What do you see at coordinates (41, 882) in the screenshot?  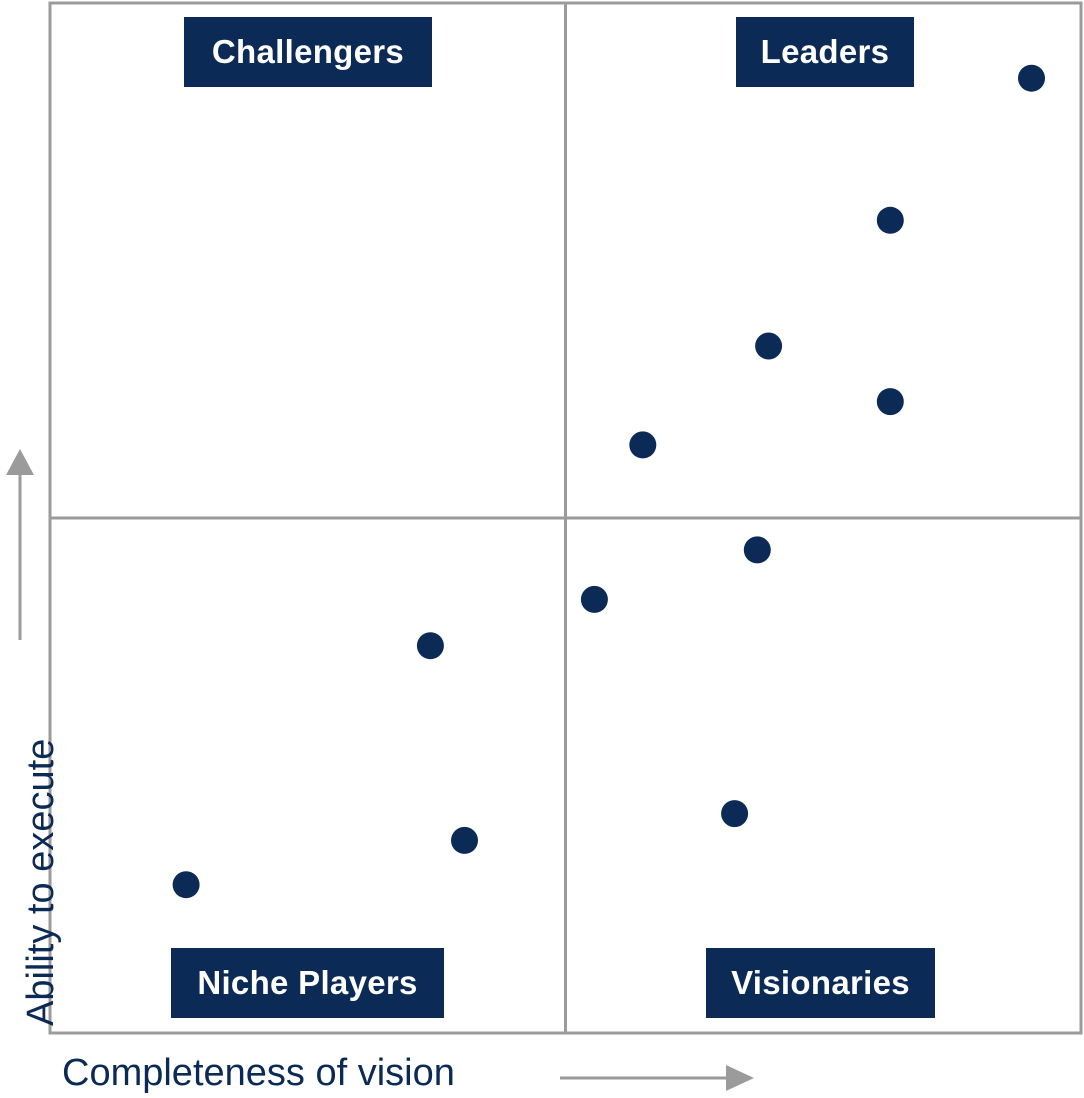 I see `y-axis-label: Ability to execute` at bounding box center [41, 882].